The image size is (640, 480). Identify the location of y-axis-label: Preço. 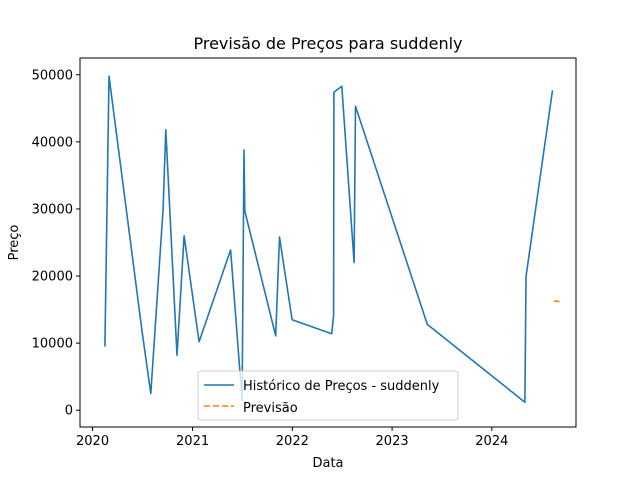
(14, 243).